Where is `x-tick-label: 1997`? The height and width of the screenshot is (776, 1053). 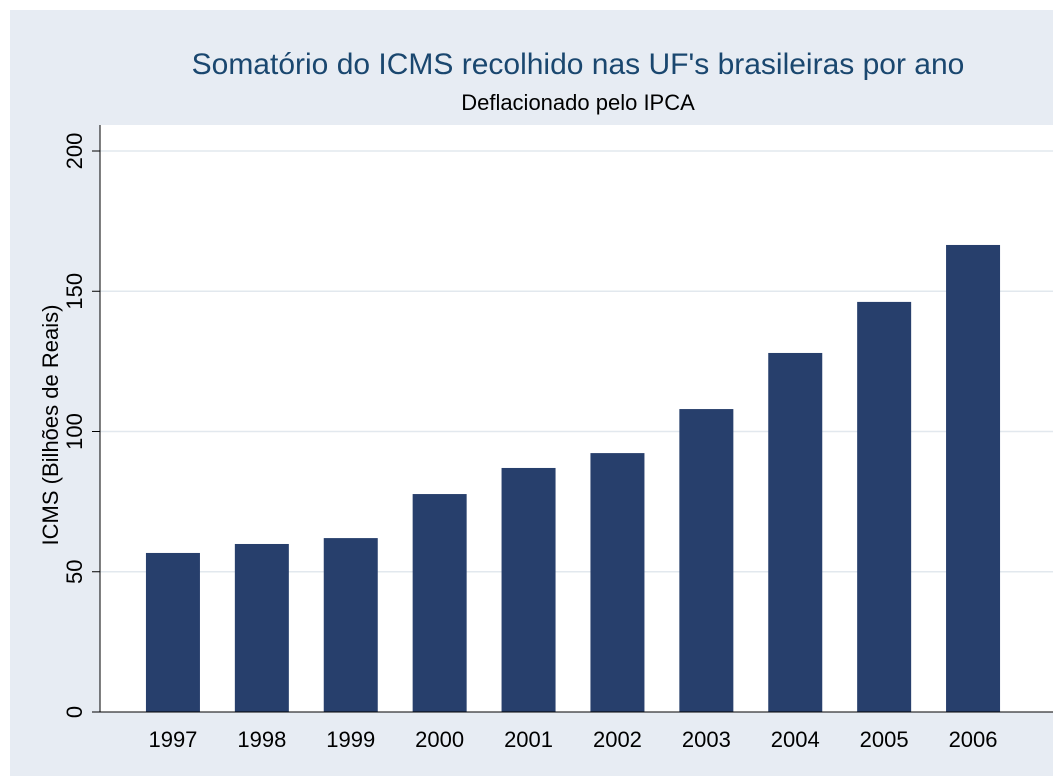
x-tick-label: 1997 is located at coordinates (172, 739).